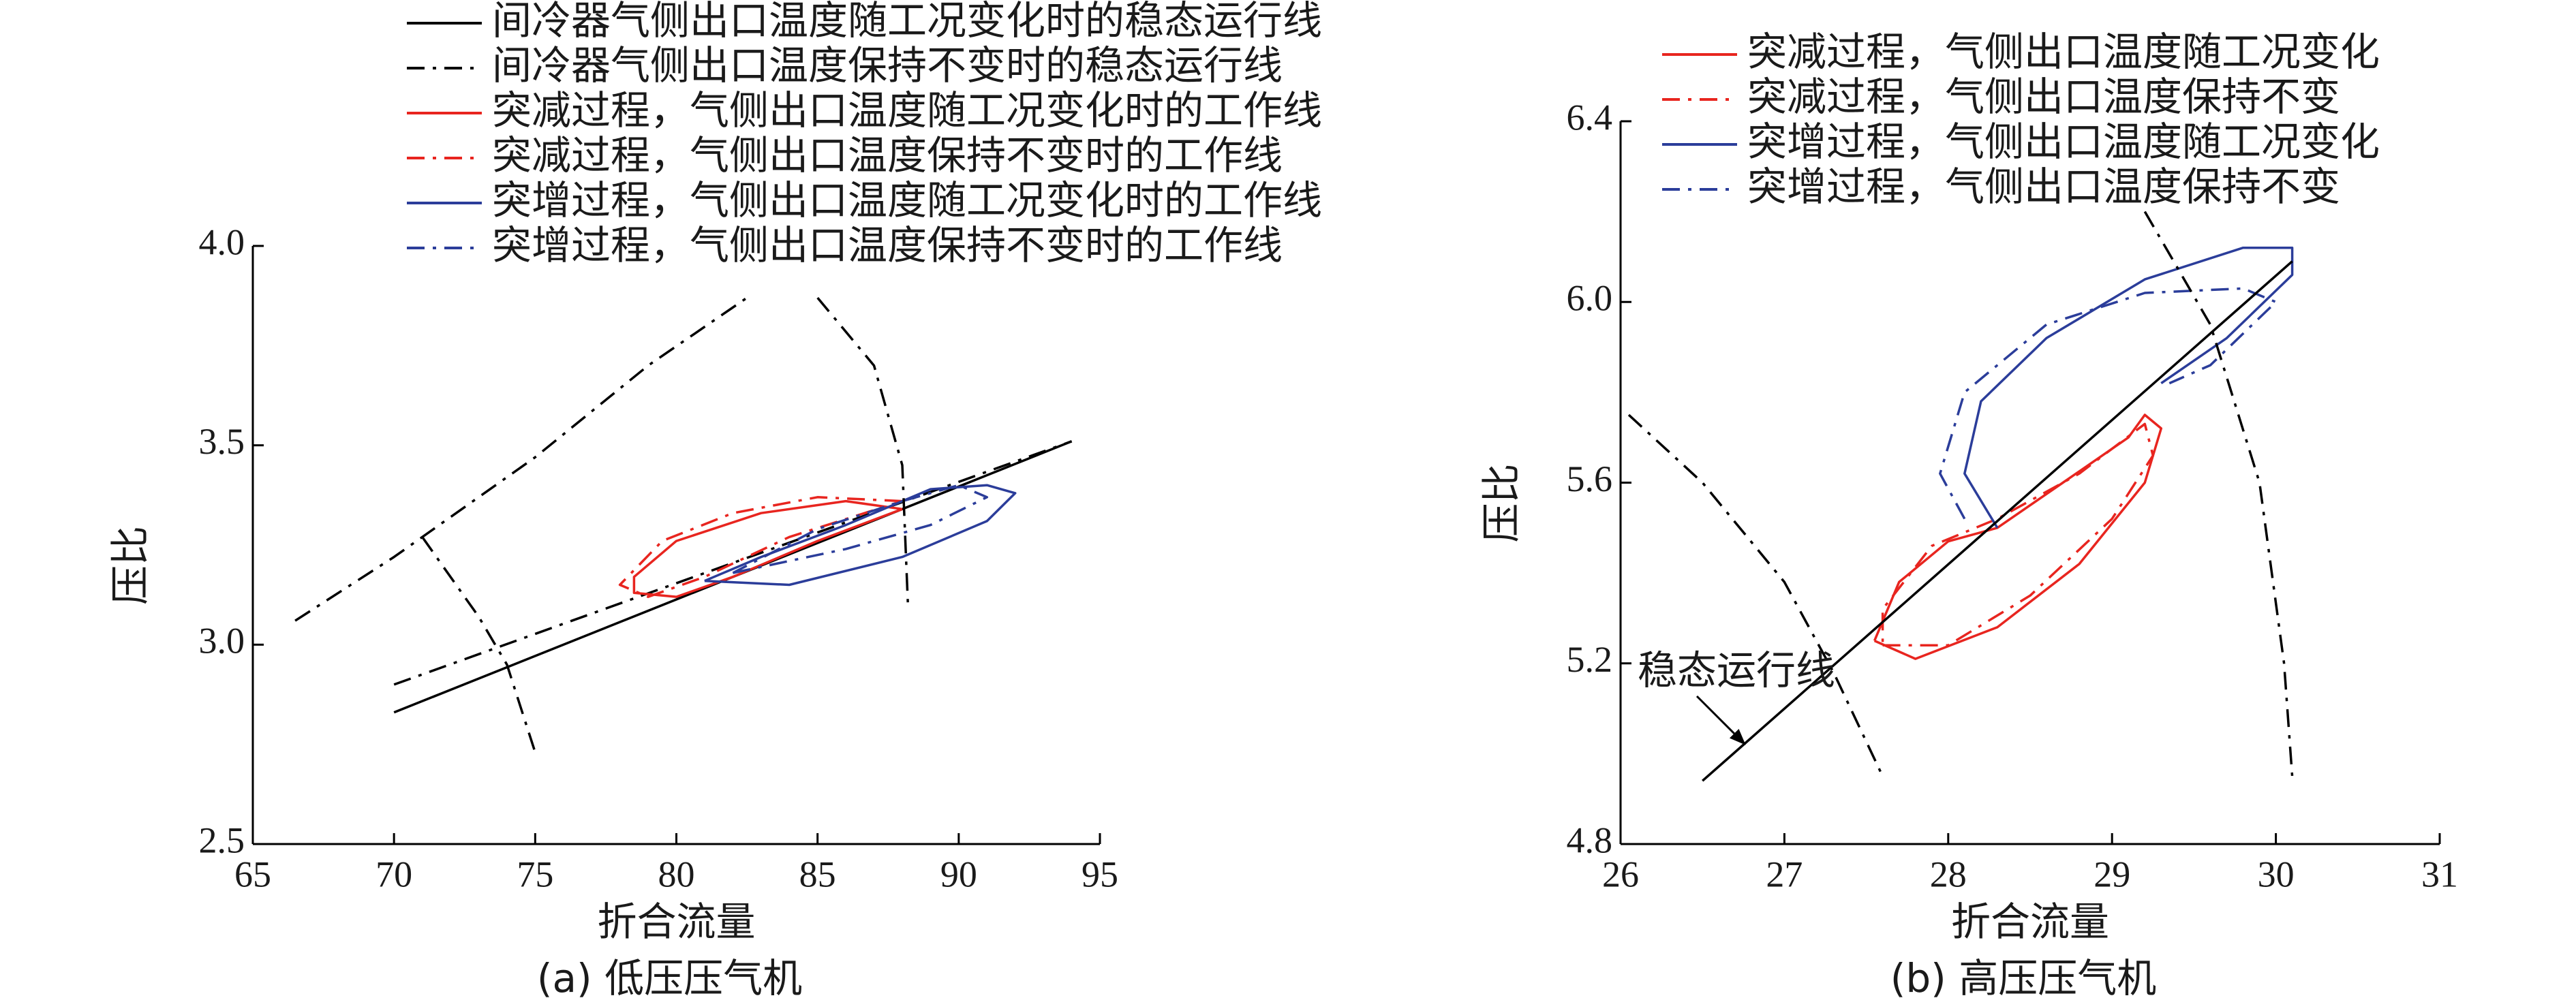 The height and width of the screenshot is (998, 2576). I want to click on x-tick-label: 28, so click(1949, 874).